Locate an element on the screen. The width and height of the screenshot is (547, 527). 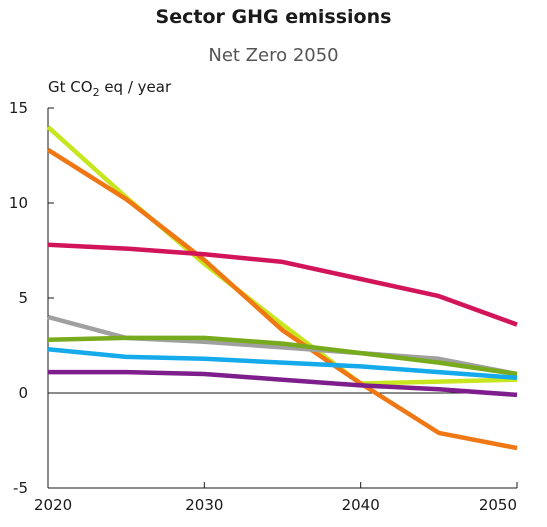
y-axis-label-prefix: Gt CO is located at coordinates (70, 87).